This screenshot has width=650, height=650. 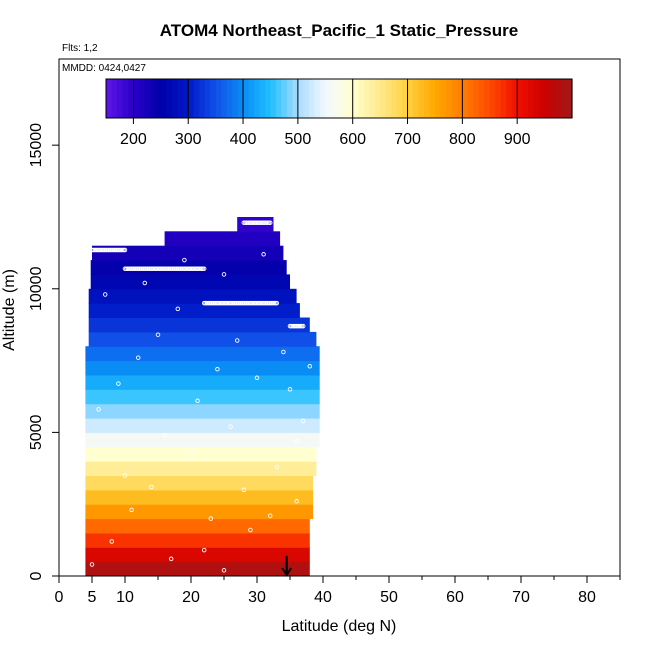 I want to click on x-tick-label: 50, so click(x=389, y=597).